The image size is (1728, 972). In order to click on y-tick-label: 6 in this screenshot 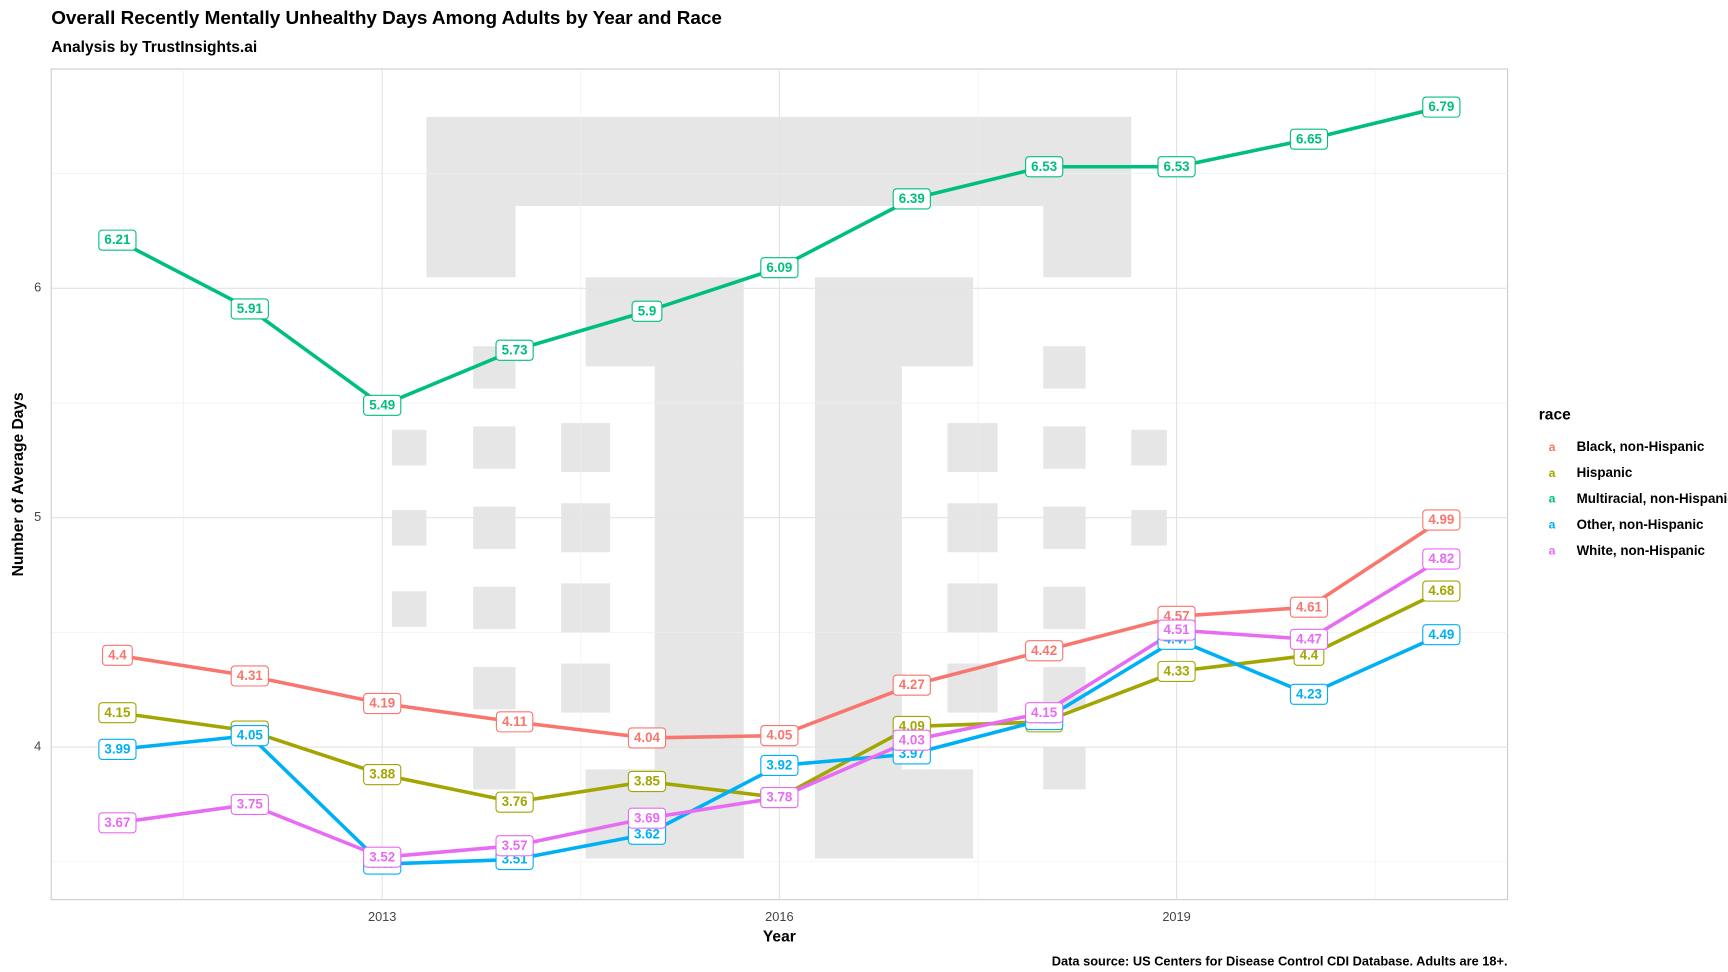, I will do `click(37, 287)`.